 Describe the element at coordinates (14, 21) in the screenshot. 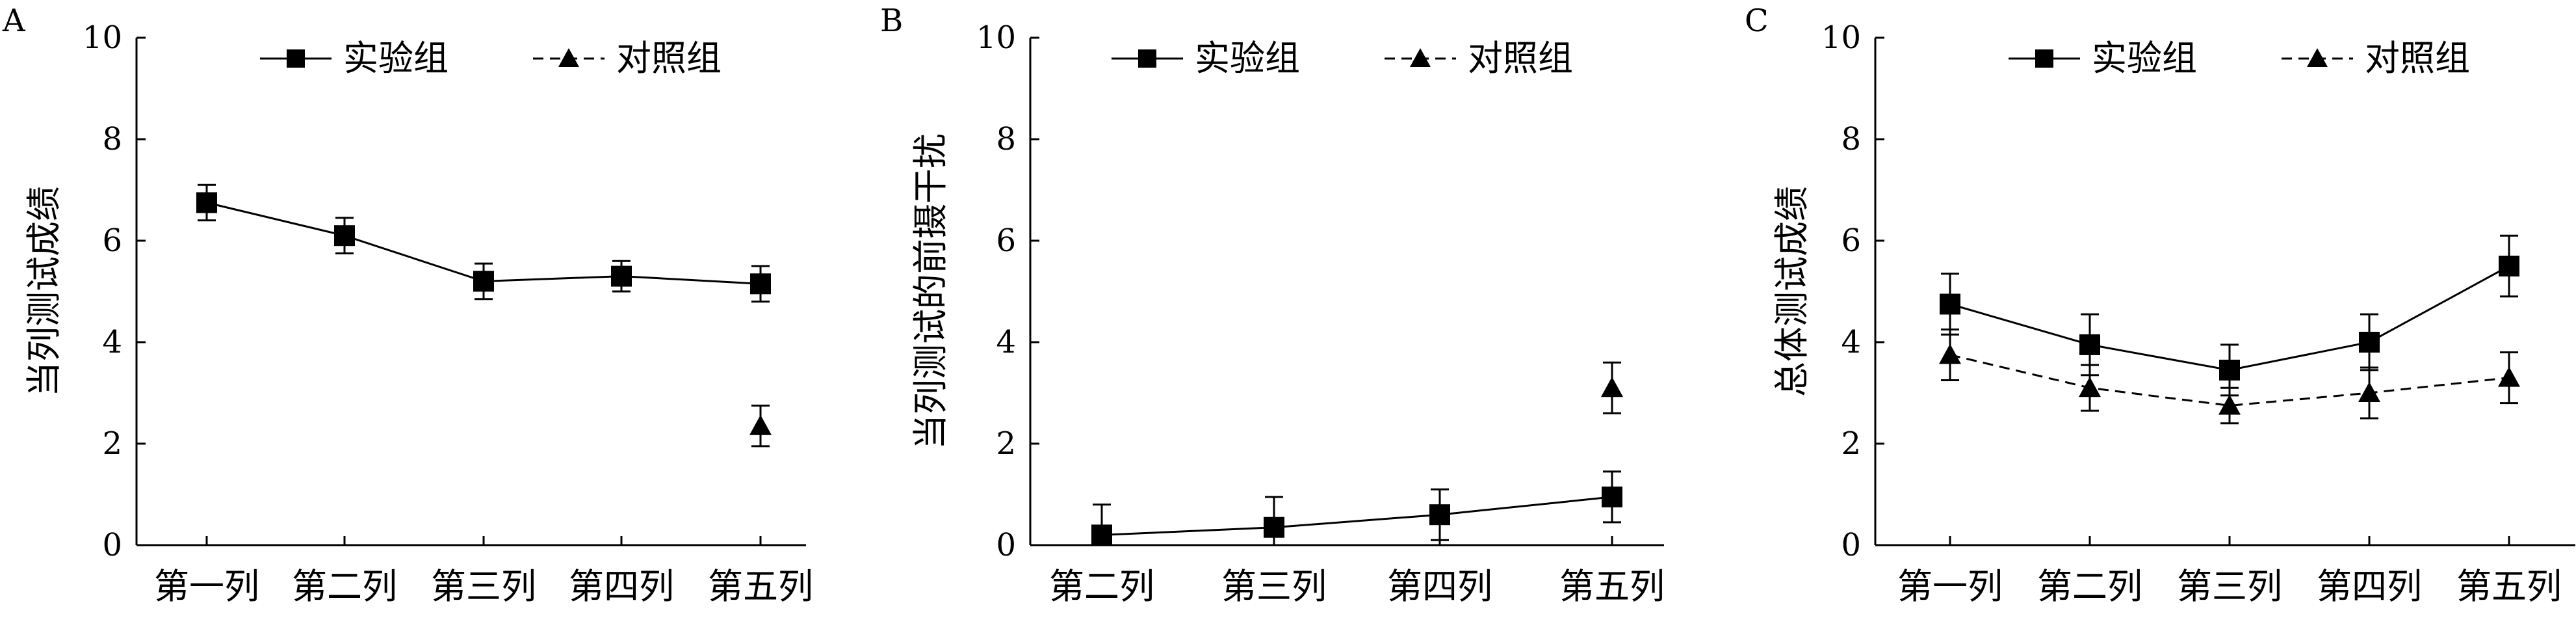

I see `panel-label: A` at that location.